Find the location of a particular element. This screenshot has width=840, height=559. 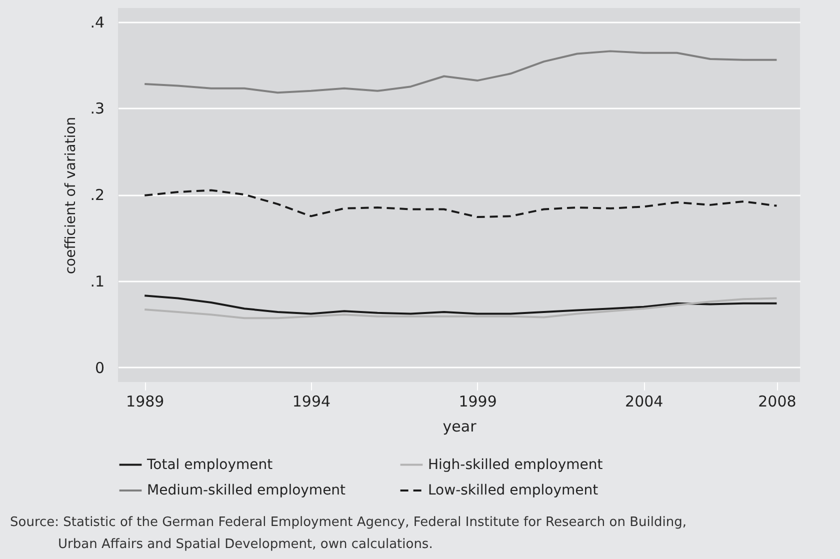

y-tick-label: .2 is located at coordinates (97, 195).